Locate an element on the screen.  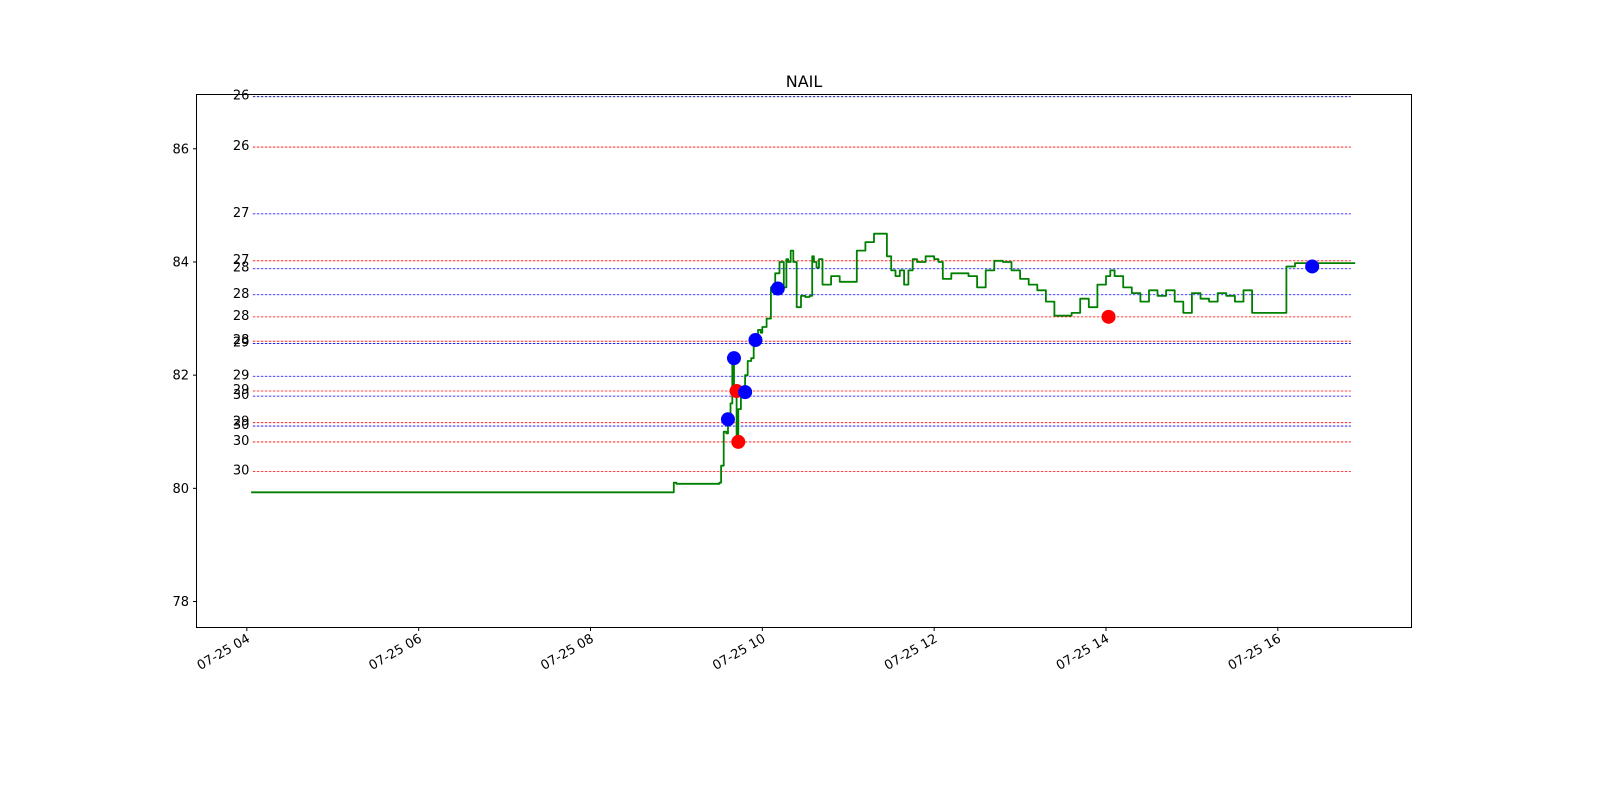
y-tick-label: 78 is located at coordinates (180, 602).